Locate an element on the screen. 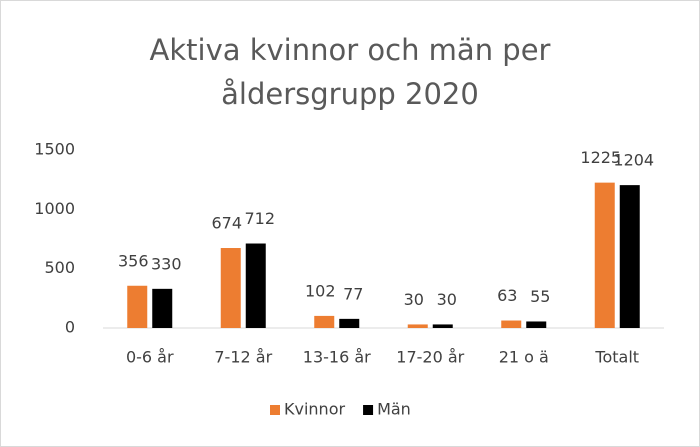 The width and height of the screenshot is (700, 447). x-tick-label: 7-12 år is located at coordinates (243, 357).